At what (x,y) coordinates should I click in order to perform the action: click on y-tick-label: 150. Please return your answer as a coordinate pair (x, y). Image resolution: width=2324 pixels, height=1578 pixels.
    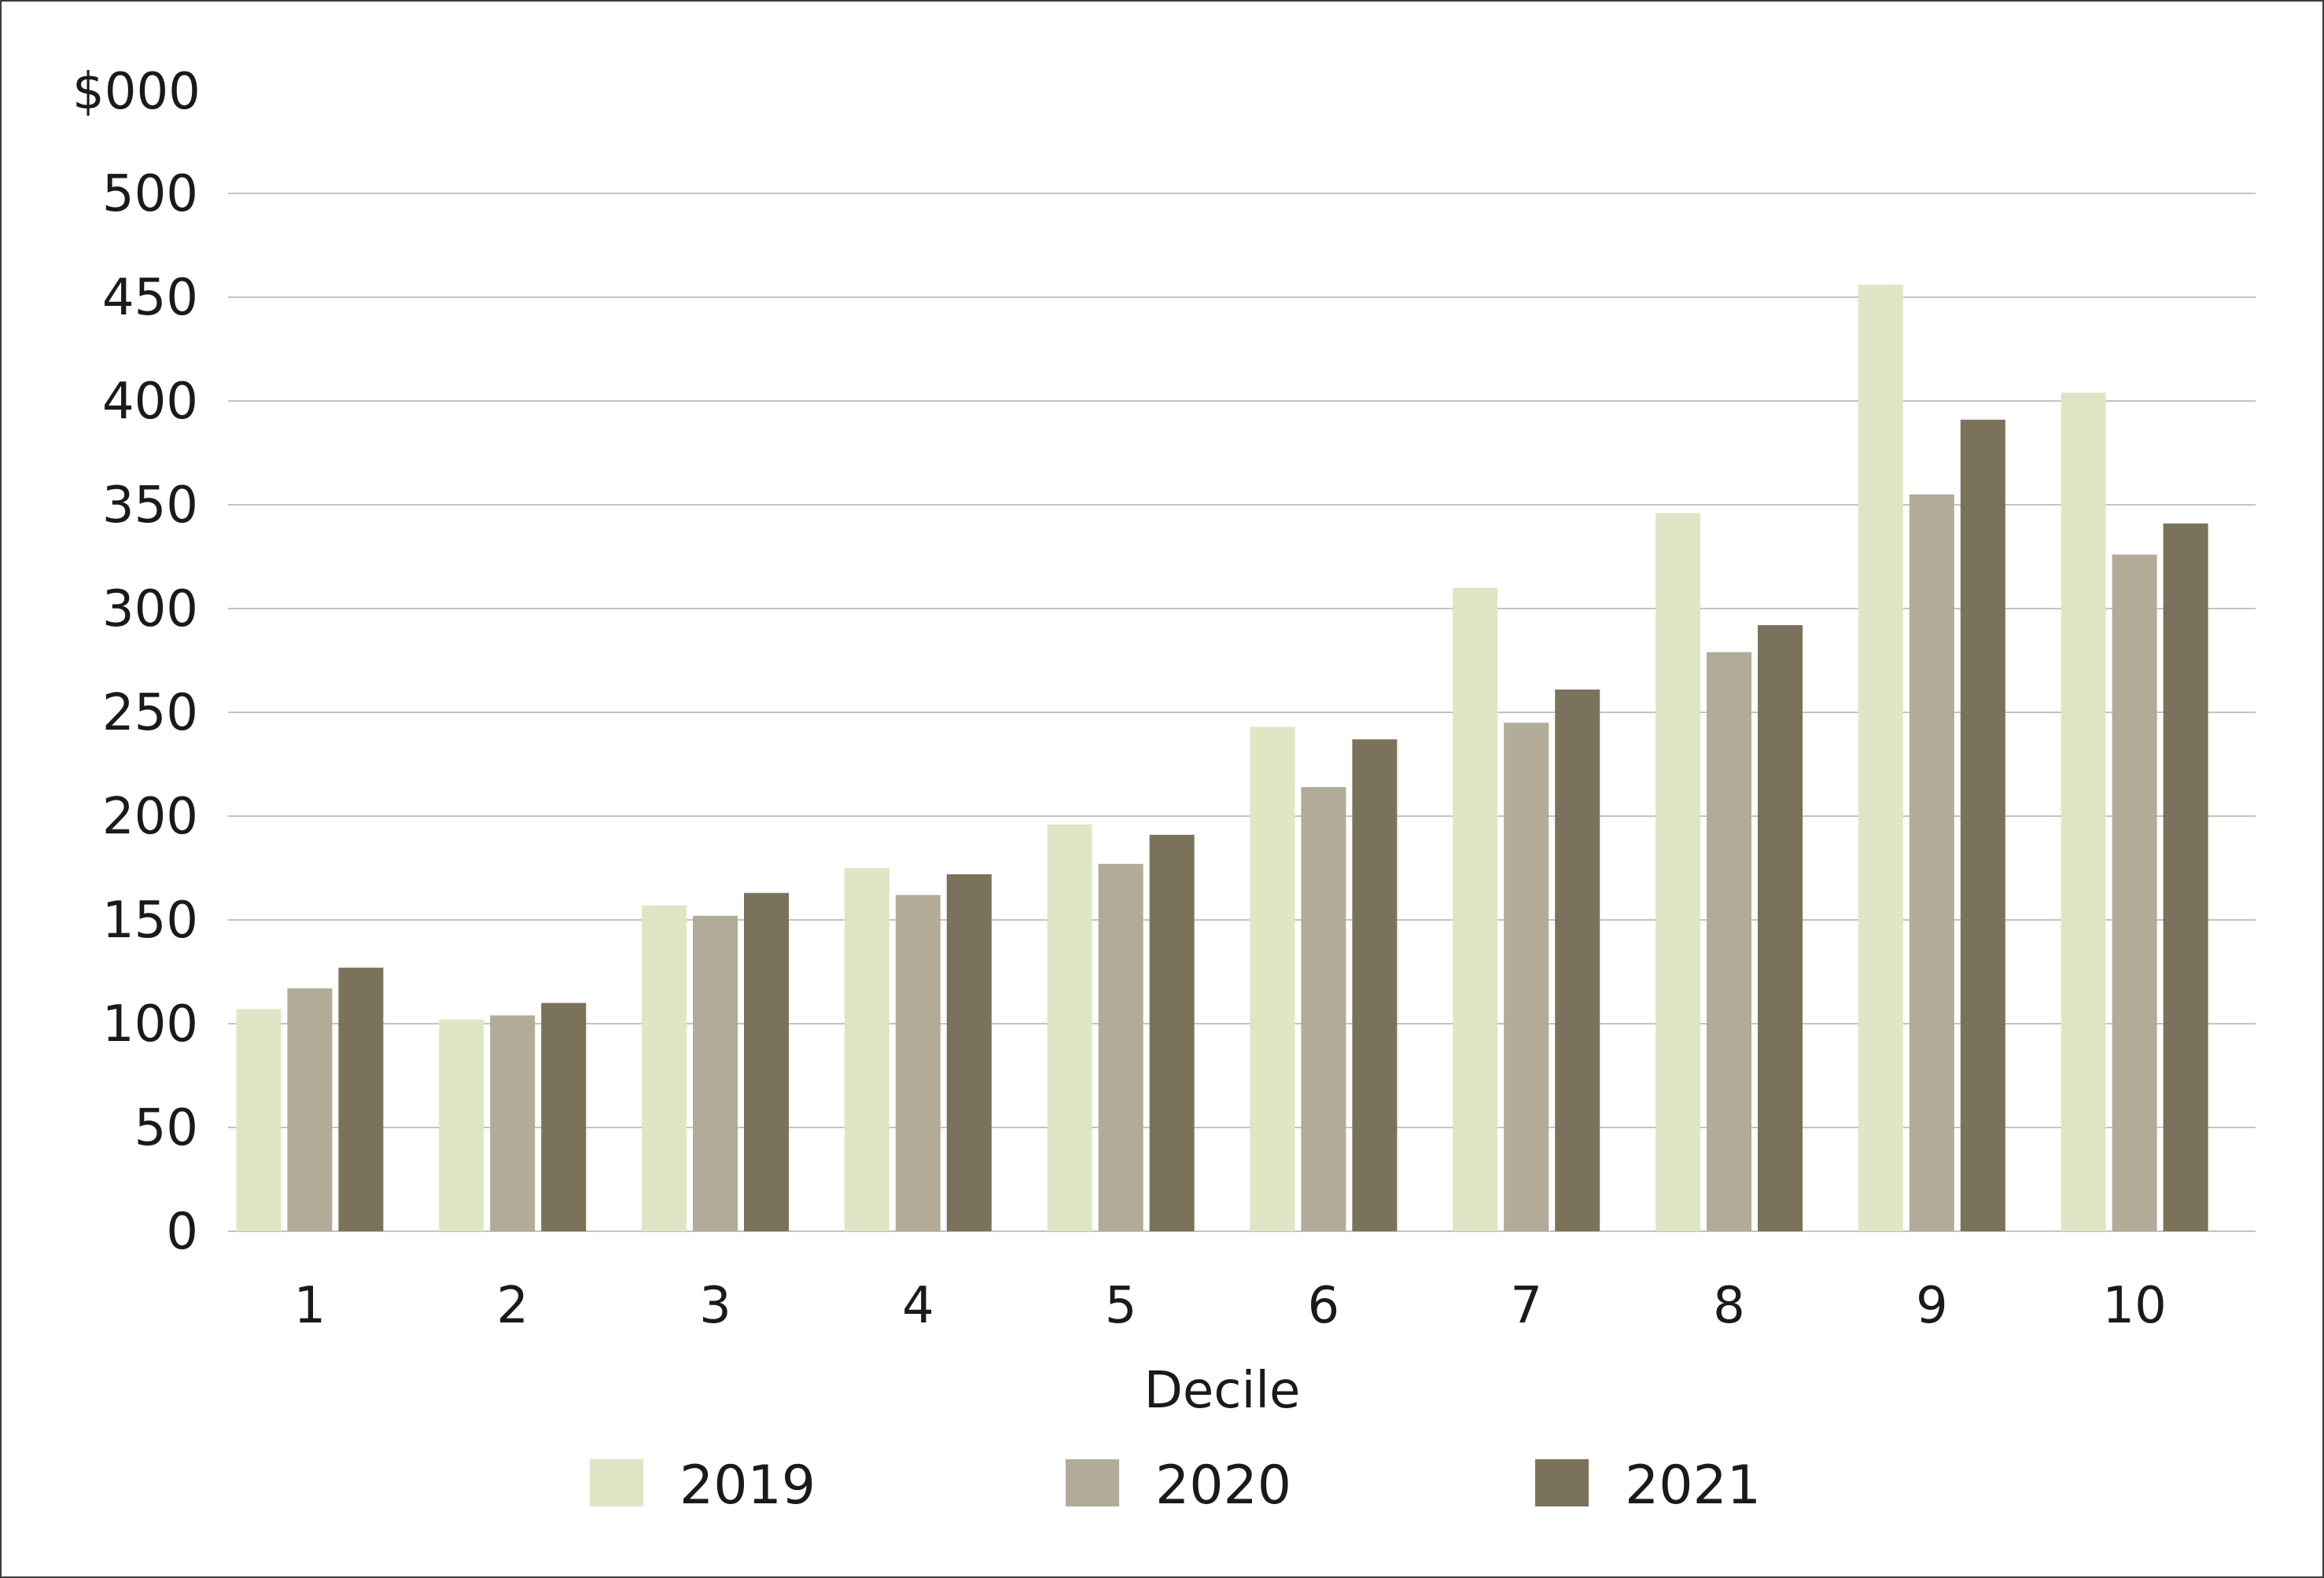
    Looking at the image, I should click on (150, 921).